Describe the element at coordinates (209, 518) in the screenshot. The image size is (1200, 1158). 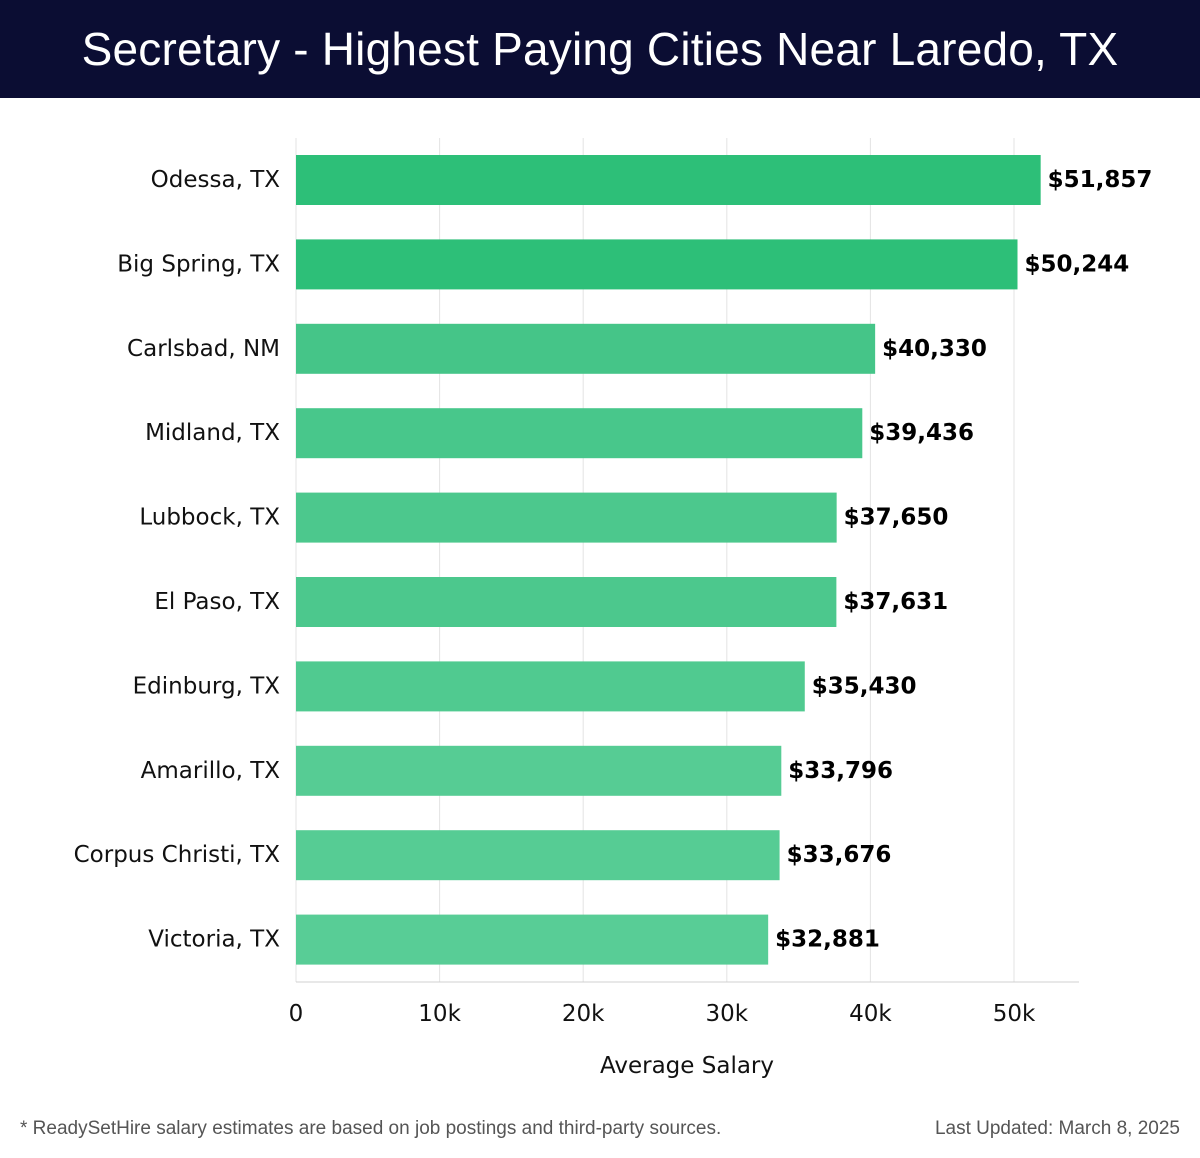
I see `category-label: Lubbock, TX` at that location.